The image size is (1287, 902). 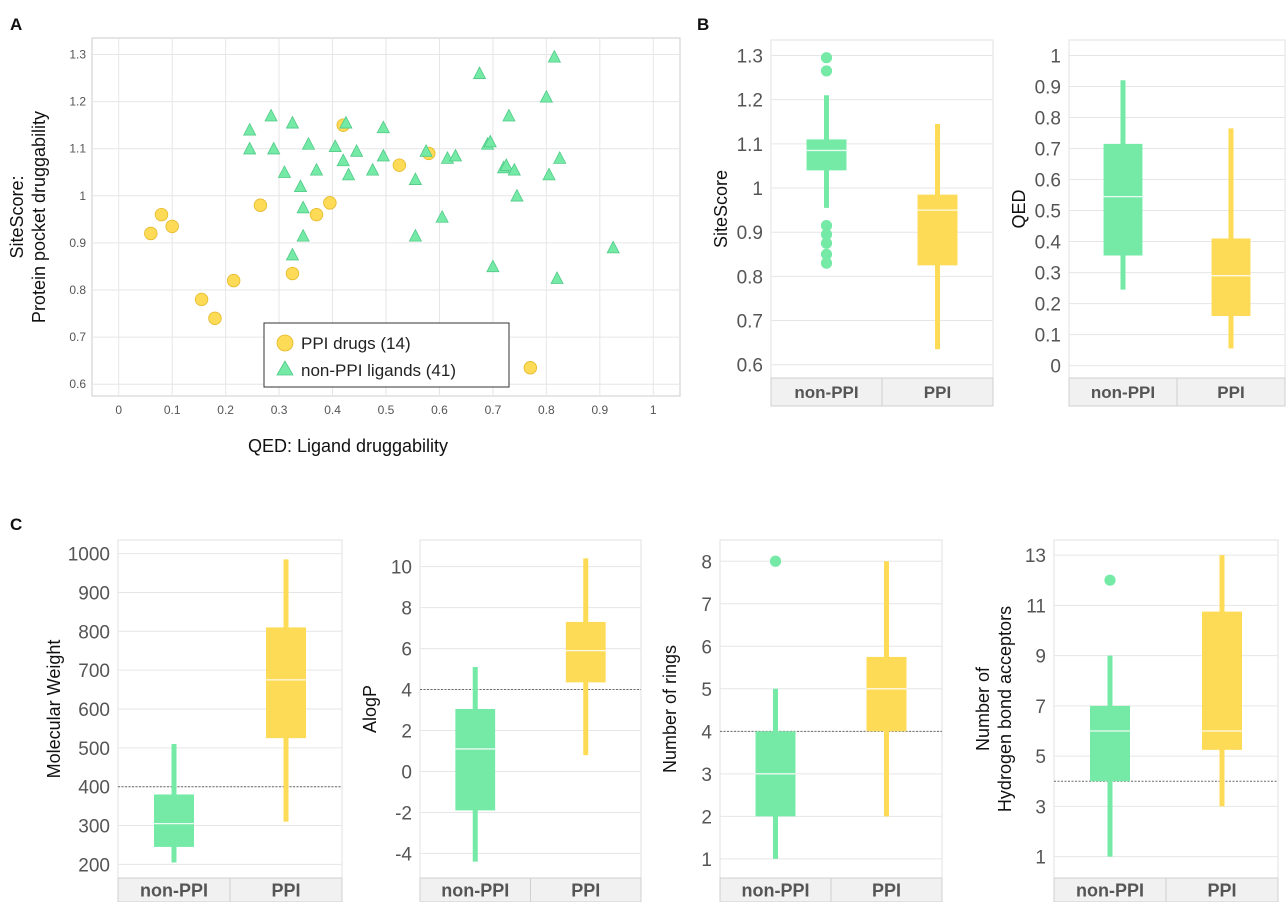 I want to click on y-tick-label: 2, so click(x=406, y=732).